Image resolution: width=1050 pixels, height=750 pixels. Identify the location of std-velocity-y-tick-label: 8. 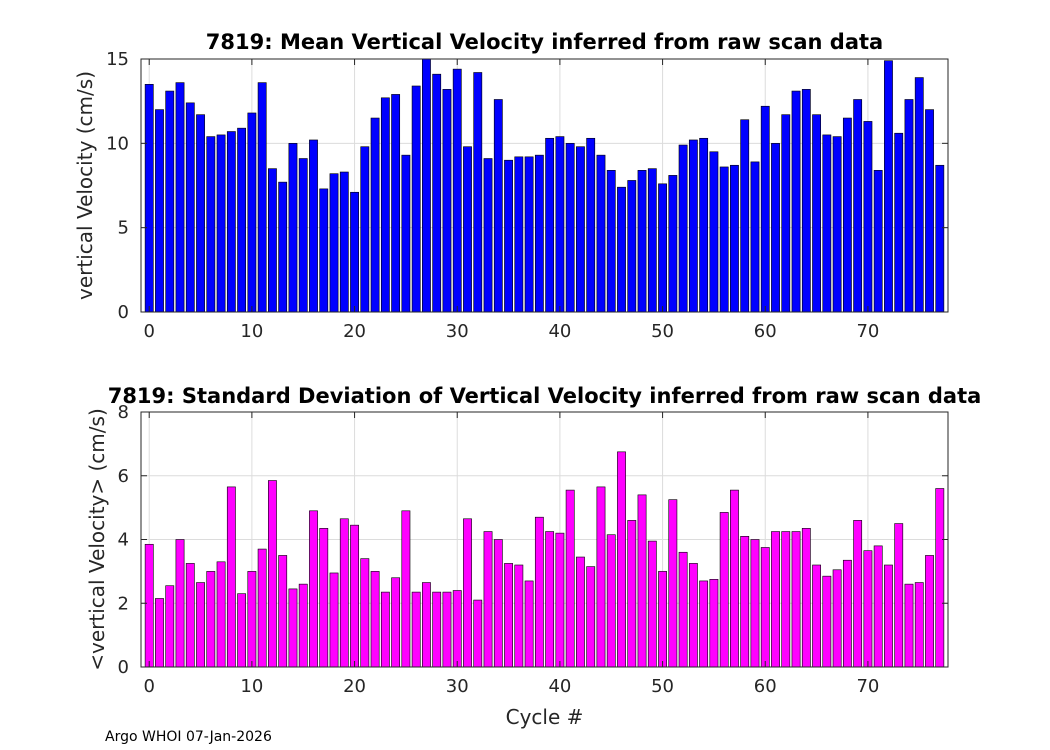
(123, 412).